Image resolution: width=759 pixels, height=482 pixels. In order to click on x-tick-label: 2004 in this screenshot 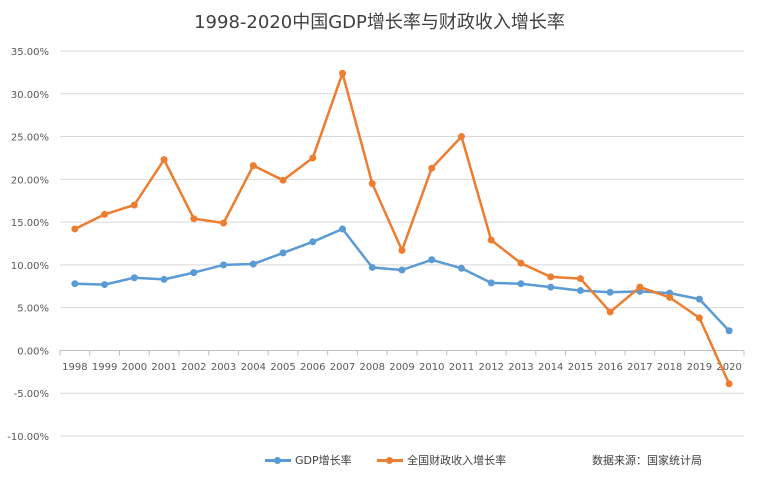, I will do `click(253, 367)`.